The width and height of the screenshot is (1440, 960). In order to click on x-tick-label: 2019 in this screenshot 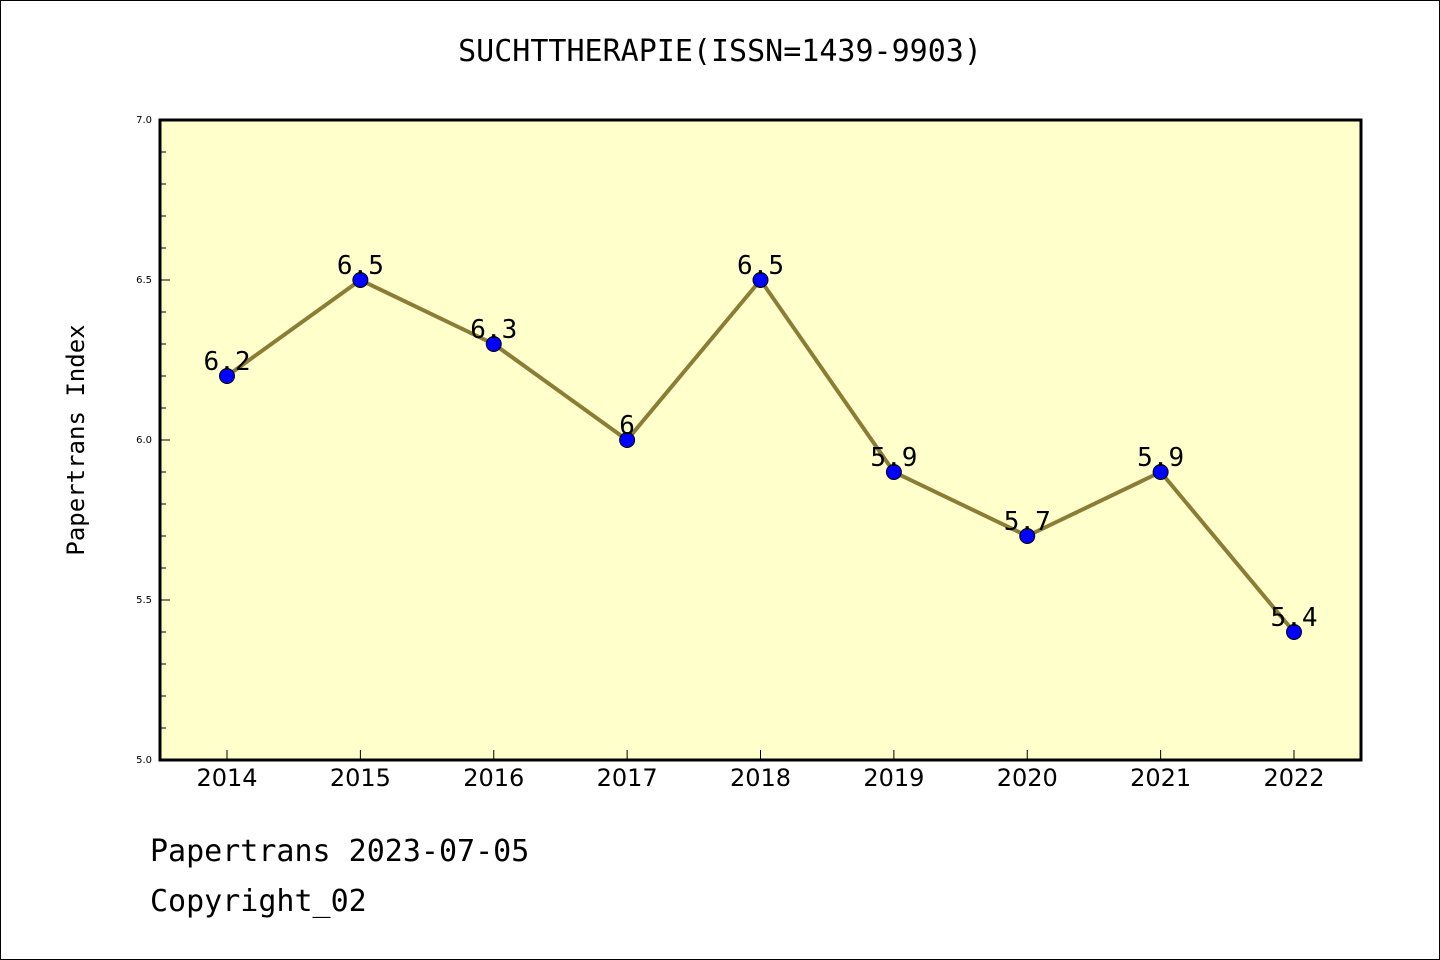, I will do `click(893, 778)`.